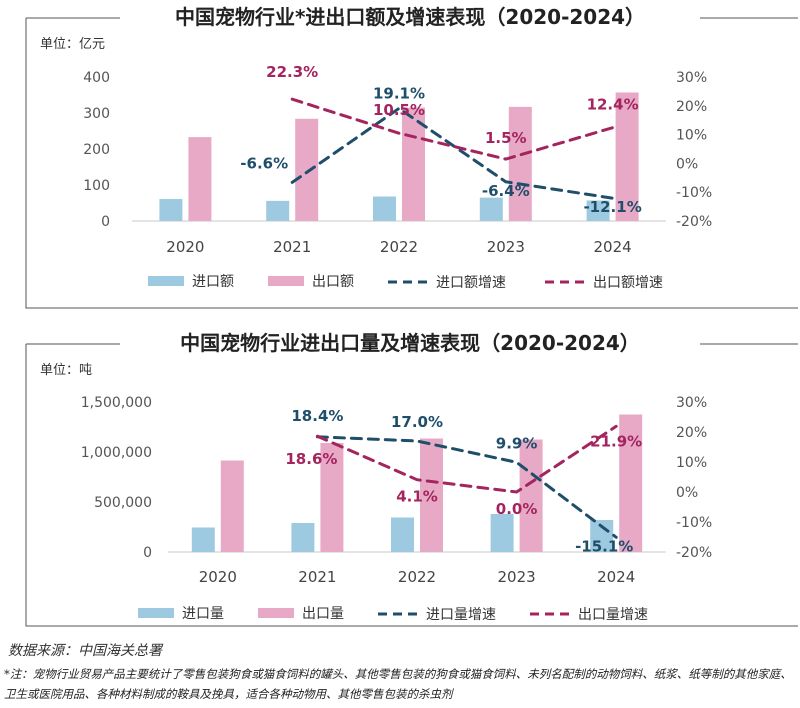 The height and width of the screenshot is (708, 800). I want to click on data-label-export-growth-2024: 21.9%, so click(616, 441).